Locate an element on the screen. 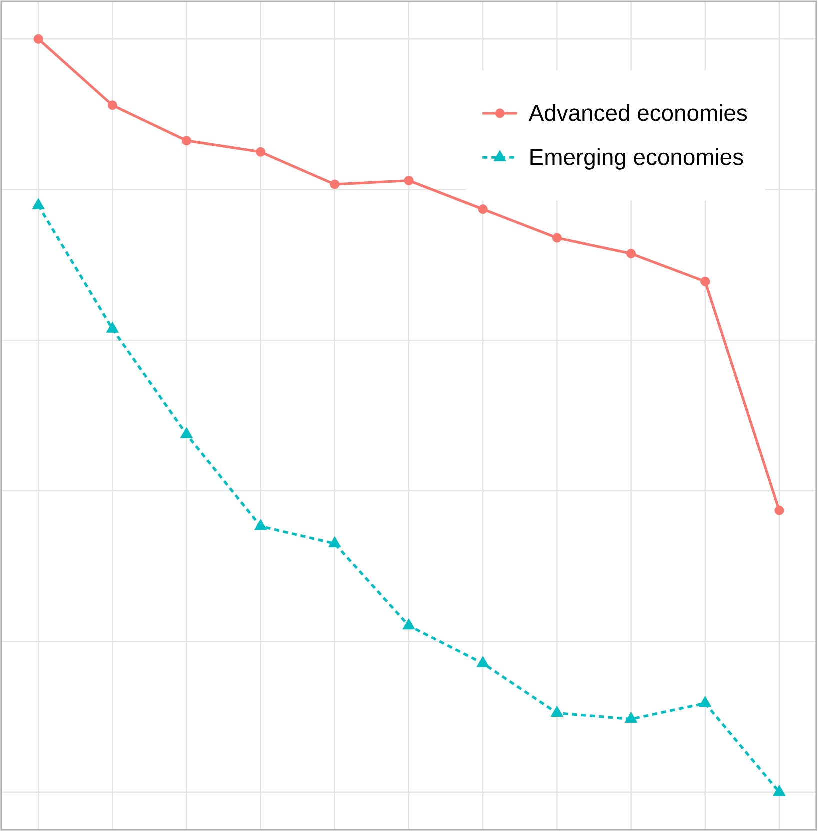 The width and height of the screenshot is (818, 831). legend-label: Advanced economies is located at coordinates (638, 113).